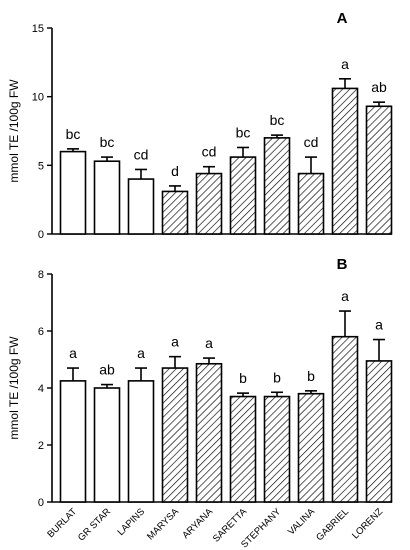 The width and height of the screenshot is (410, 550). What do you see at coordinates (94, 524) in the screenshot?
I see `category-label: GR STAR` at bounding box center [94, 524].